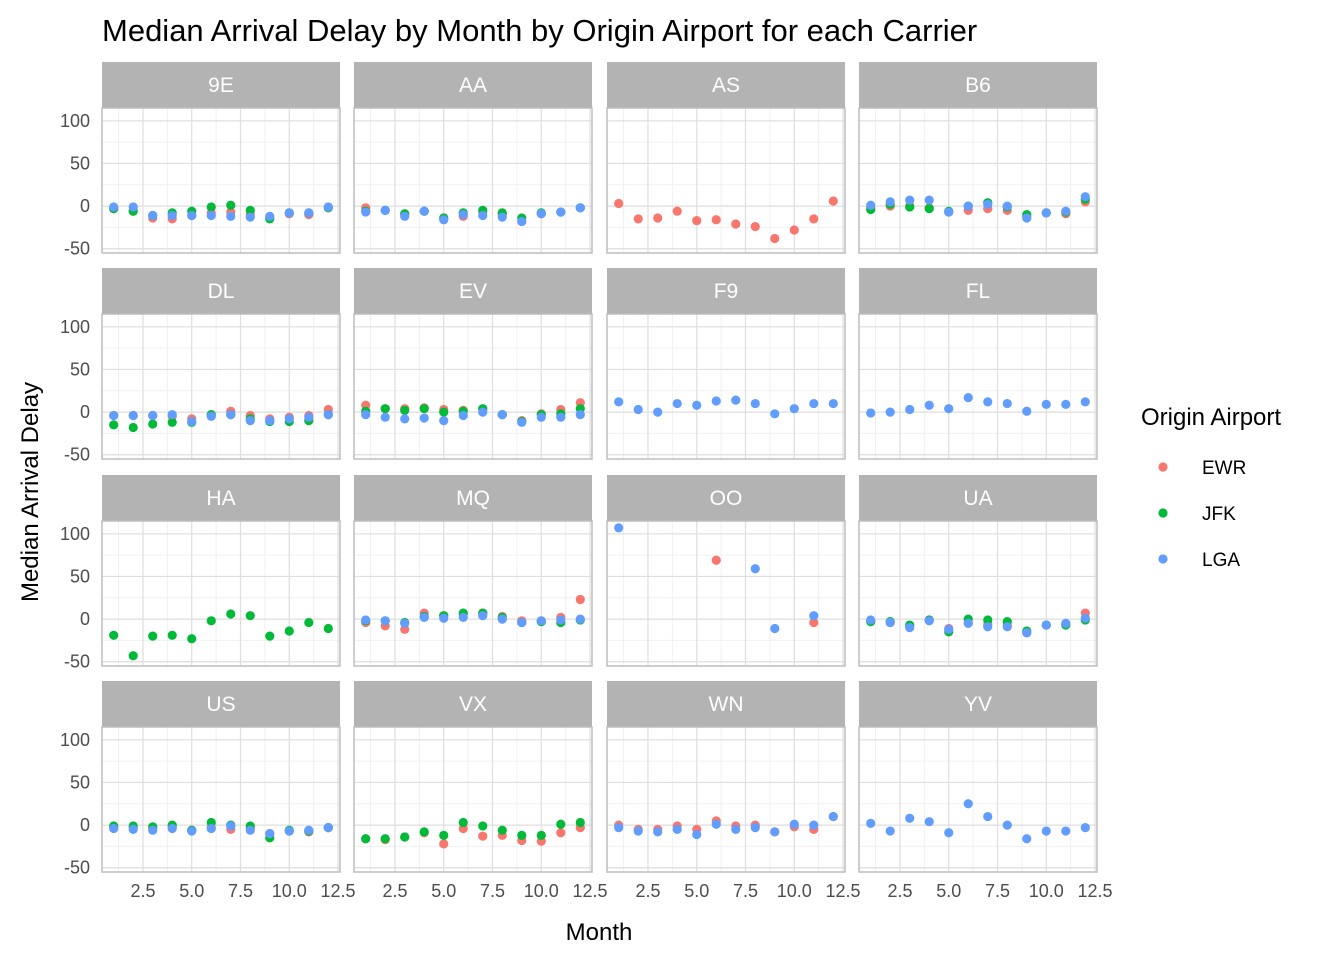 The width and height of the screenshot is (1344, 960). Describe the element at coordinates (726, 571) in the screenshot. I see `facet-oo: OO` at that location.